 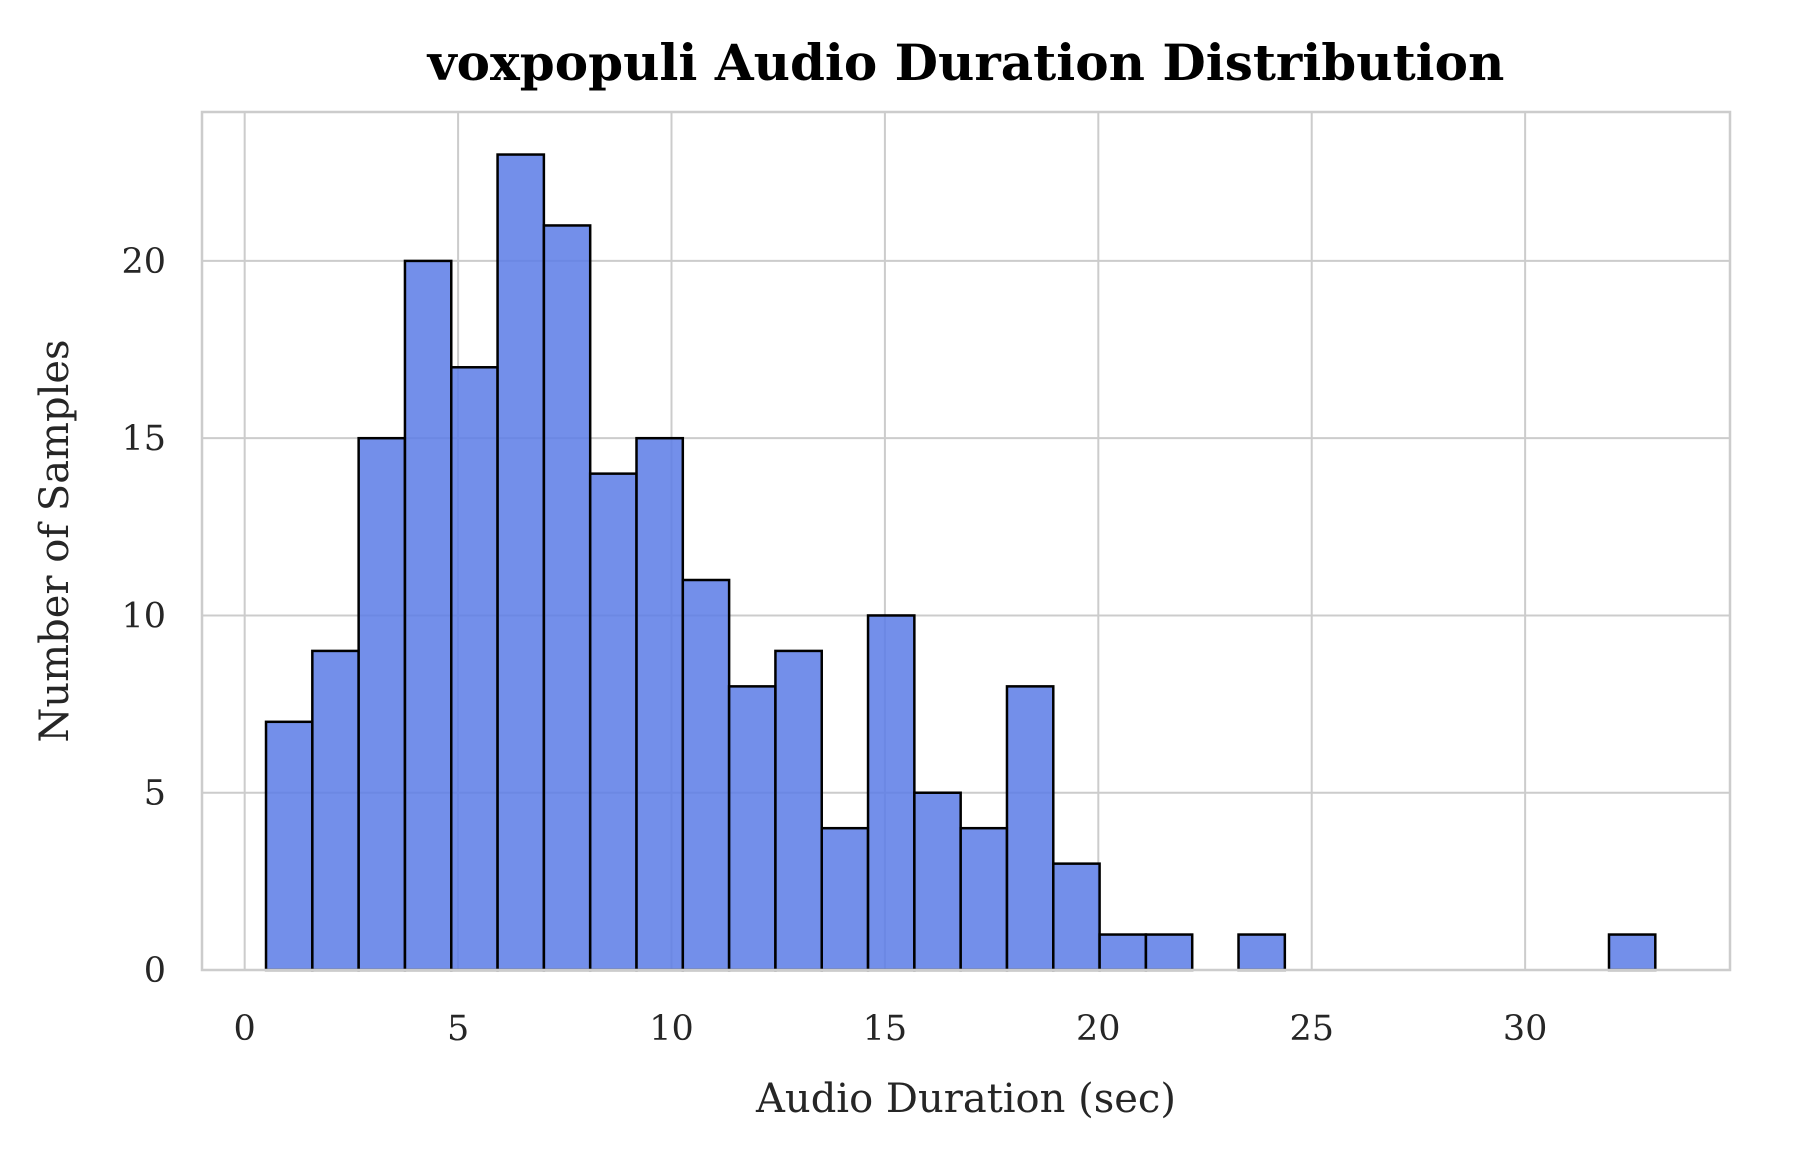 I want to click on x-tick-label: 0, so click(x=245, y=1029).